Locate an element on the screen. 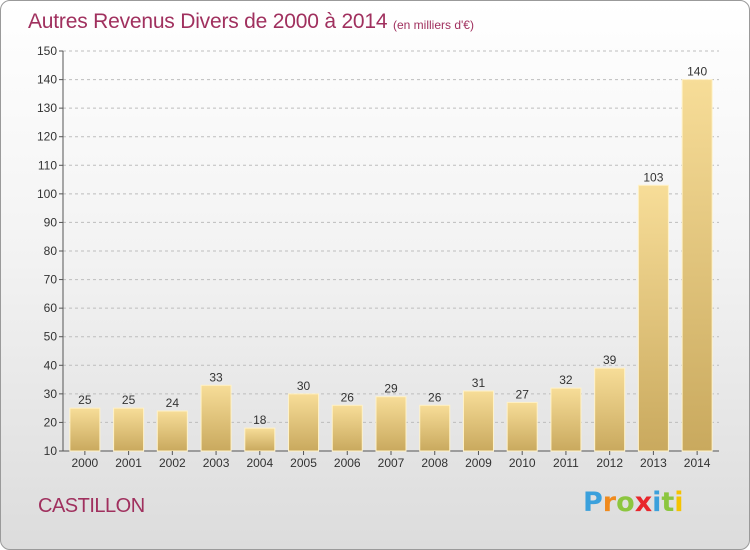  y-tick-label: 10 is located at coordinates (51, 451).